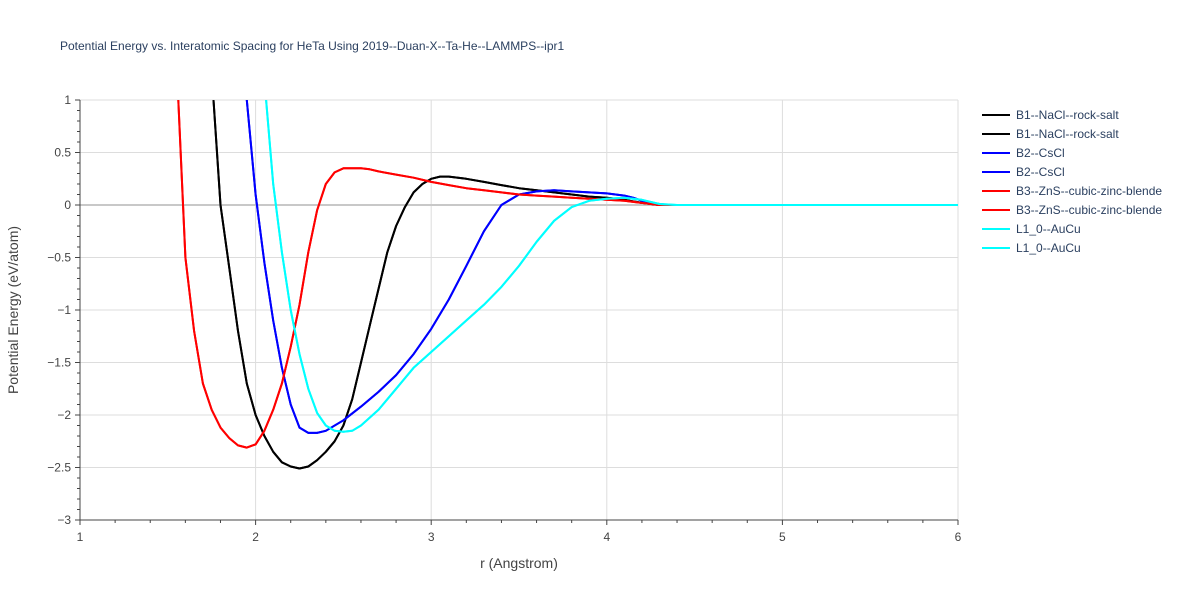 The image size is (1200, 600). I want to click on x-tick-label: 4, so click(606, 537).